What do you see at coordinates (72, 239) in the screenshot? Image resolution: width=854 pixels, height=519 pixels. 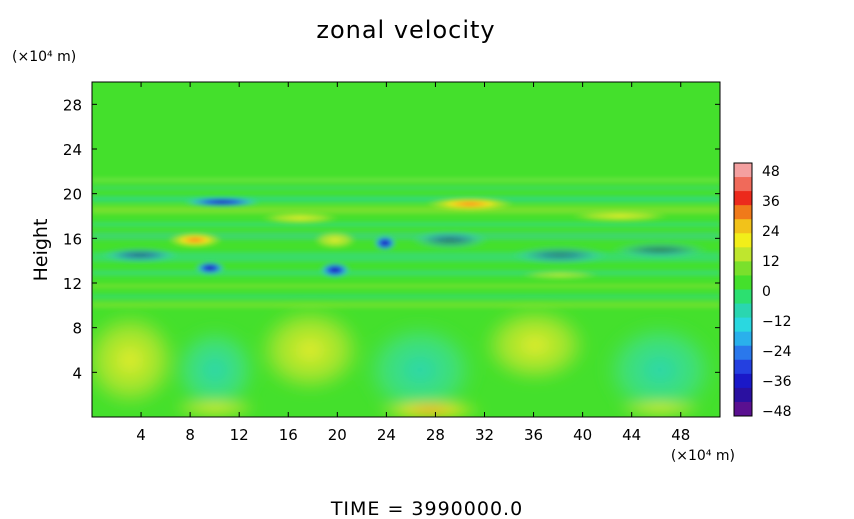 I see `y-tick-label: 16` at bounding box center [72, 239].